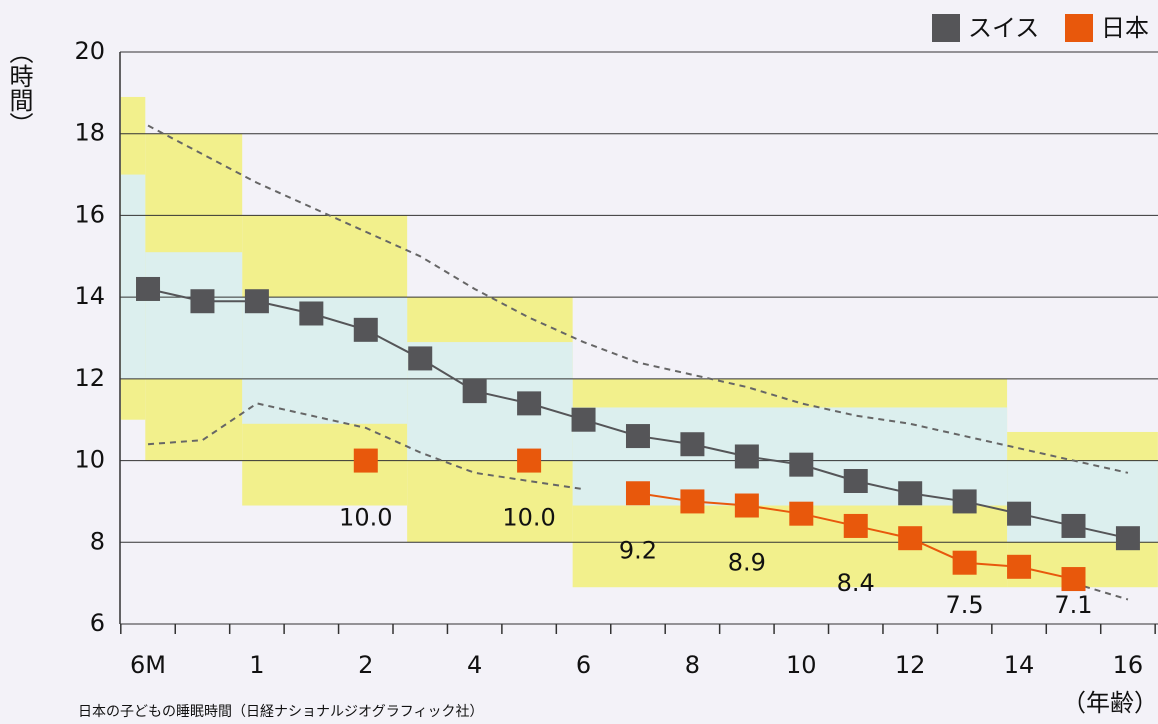 The height and width of the screenshot is (724, 1158). Describe the element at coordinates (97, 541) in the screenshot. I see `y-tick-label: 8` at that location.